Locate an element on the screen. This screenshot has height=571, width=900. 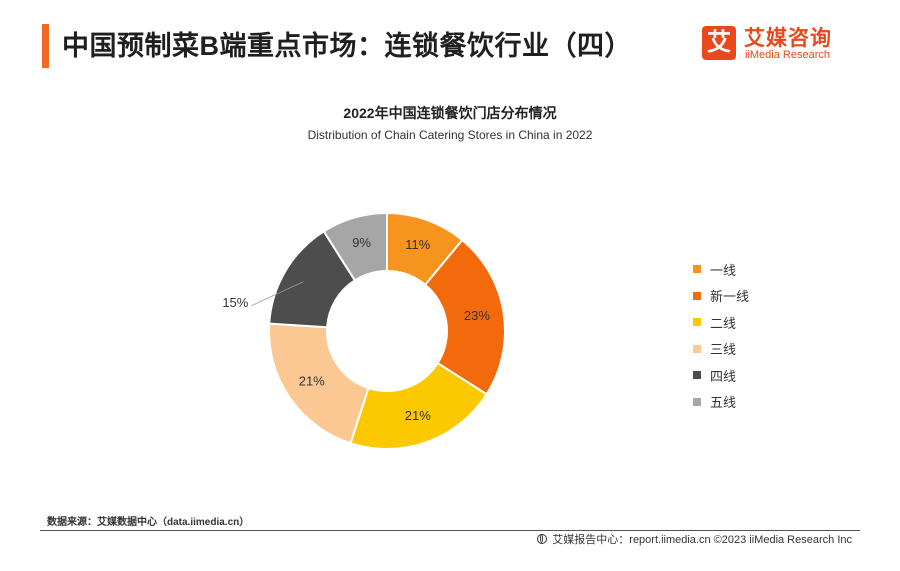
legend-item-5: 四线 is located at coordinates (721, 375).